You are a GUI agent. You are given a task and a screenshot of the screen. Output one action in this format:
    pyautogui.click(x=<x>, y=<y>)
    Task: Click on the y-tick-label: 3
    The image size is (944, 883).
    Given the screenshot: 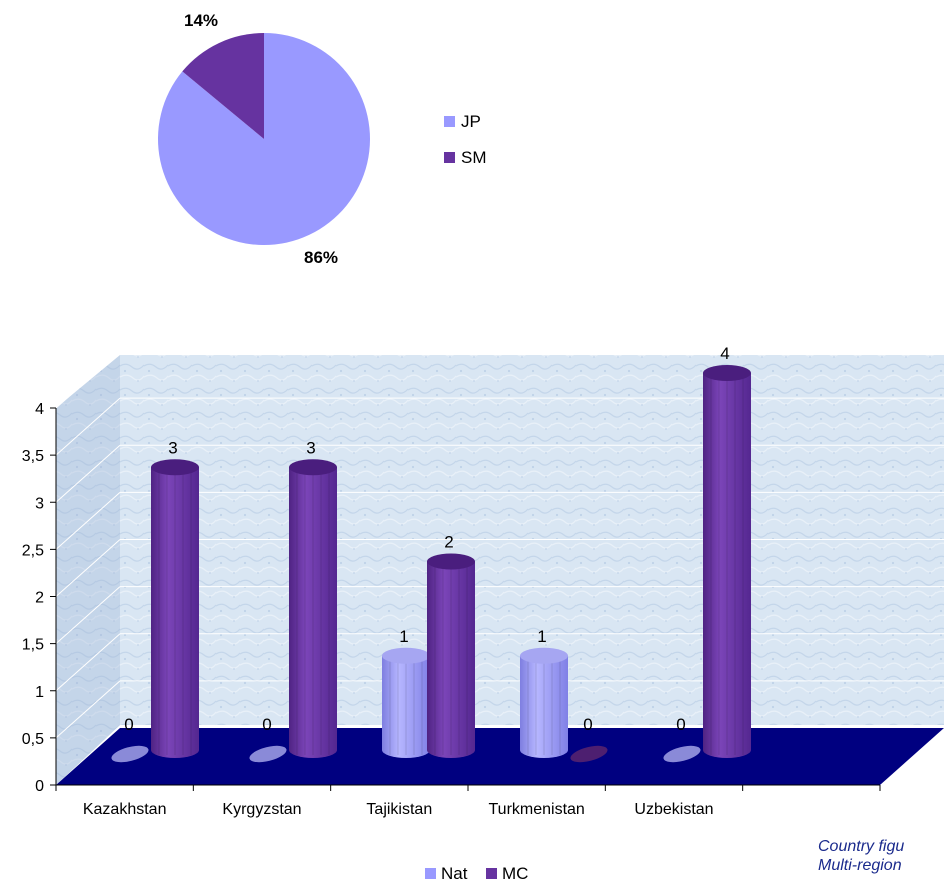 What is the action you would take?
    pyautogui.click(x=39, y=503)
    